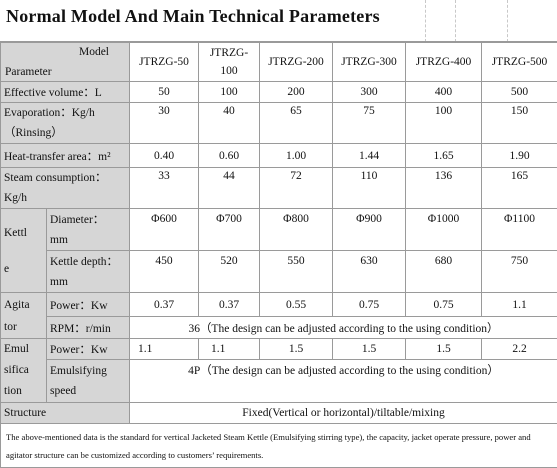 The width and height of the screenshot is (557, 468). What do you see at coordinates (88, 328) in the screenshot?
I see `agitator-rpm-label: RPM：r/min` at bounding box center [88, 328].